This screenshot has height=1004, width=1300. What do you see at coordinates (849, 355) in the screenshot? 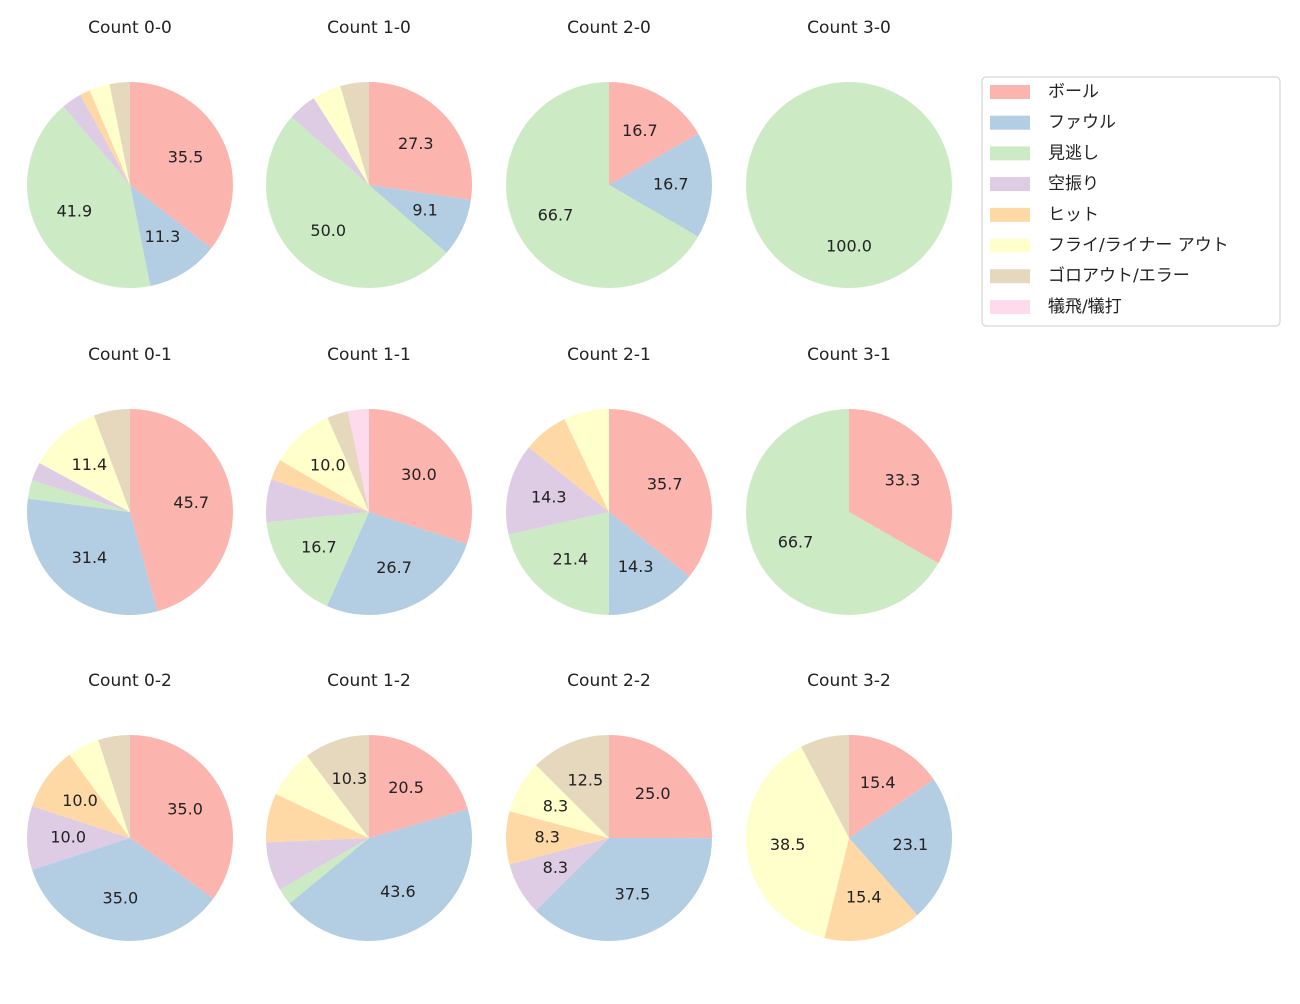
I see `chart-title: Count 3-1` at bounding box center [849, 355].